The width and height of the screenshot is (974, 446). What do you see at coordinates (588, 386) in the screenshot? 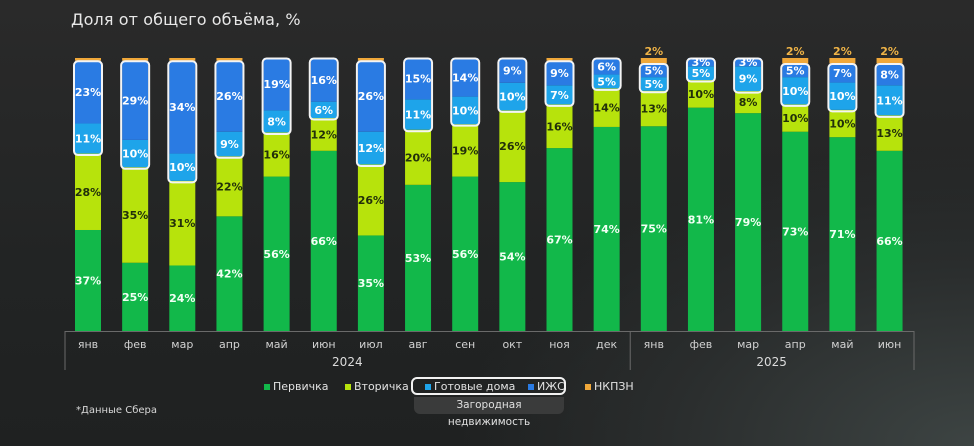
I see `legend-swatch-nkpzn` at bounding box center [588, 386].